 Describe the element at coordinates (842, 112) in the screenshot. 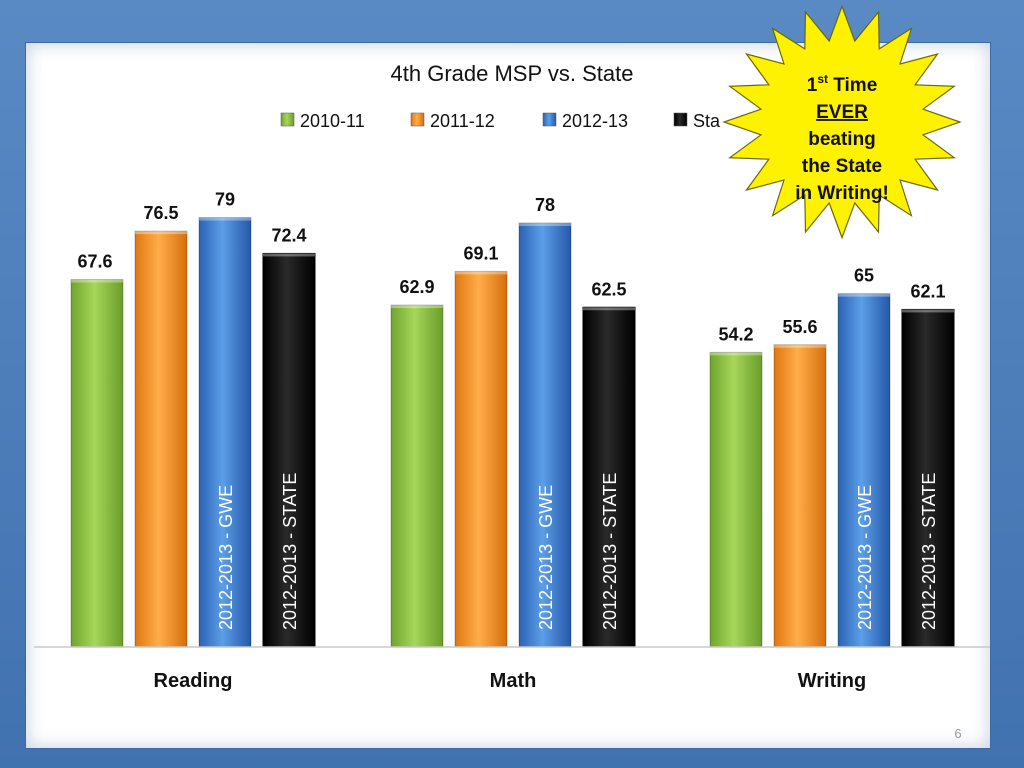

I see `callout-line-2: EVER` at that location.